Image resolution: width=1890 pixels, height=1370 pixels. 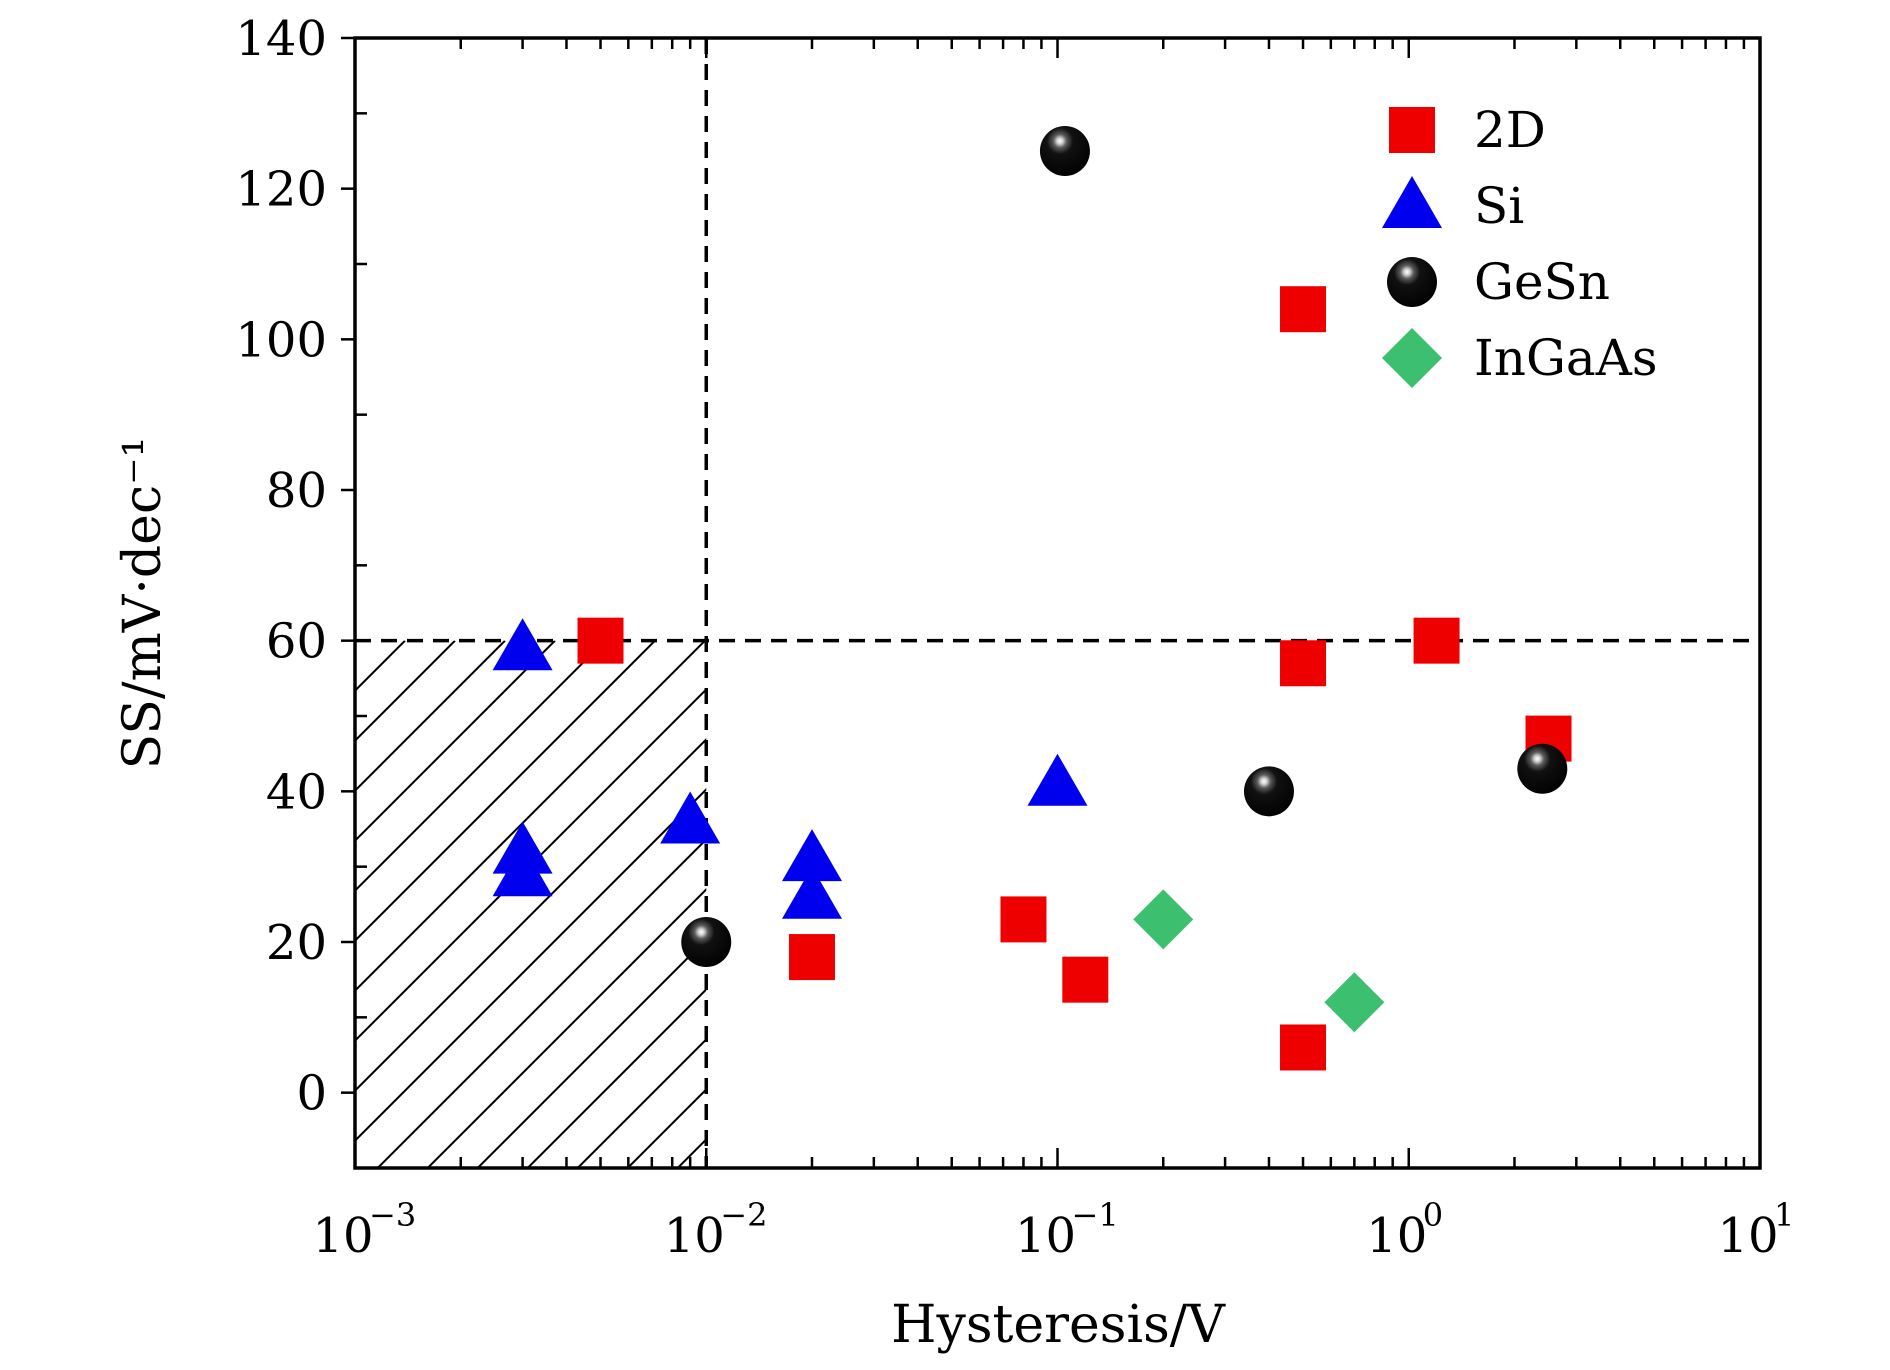 What do you see at coordinates (1433, 1215) in the screenshot?
I see `x-tick-exponent: 0` at bounding box center [1433, 1215].